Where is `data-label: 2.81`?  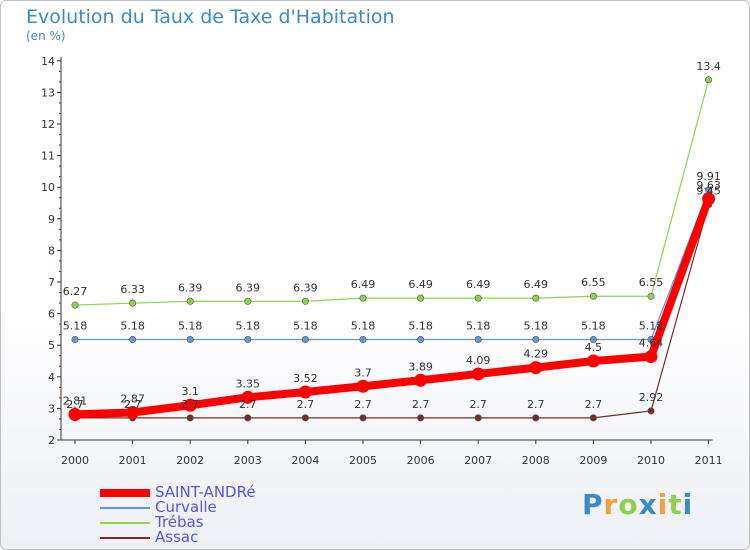 data-label: 2.81 is located at coordinates (75, 400).